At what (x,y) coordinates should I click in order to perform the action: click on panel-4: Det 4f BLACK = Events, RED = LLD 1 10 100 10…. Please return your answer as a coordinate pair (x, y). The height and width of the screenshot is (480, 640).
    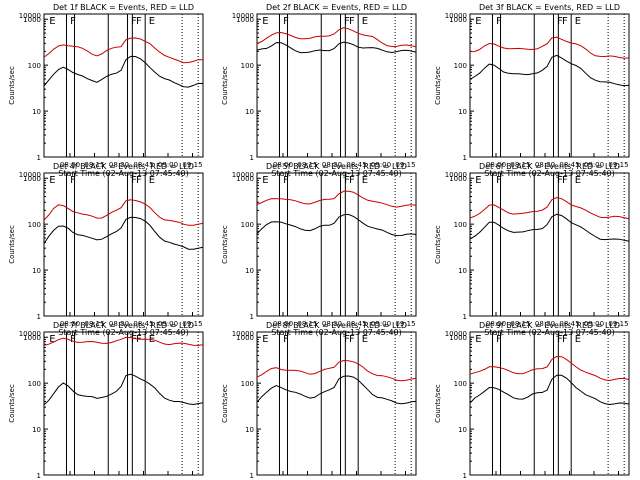
    Looking at the image, I should click on (106, 249).